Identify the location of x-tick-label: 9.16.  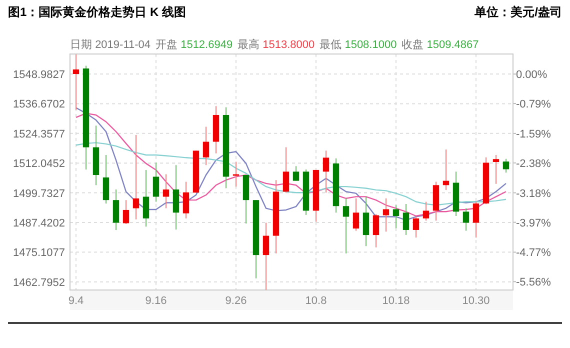
(156, 301).